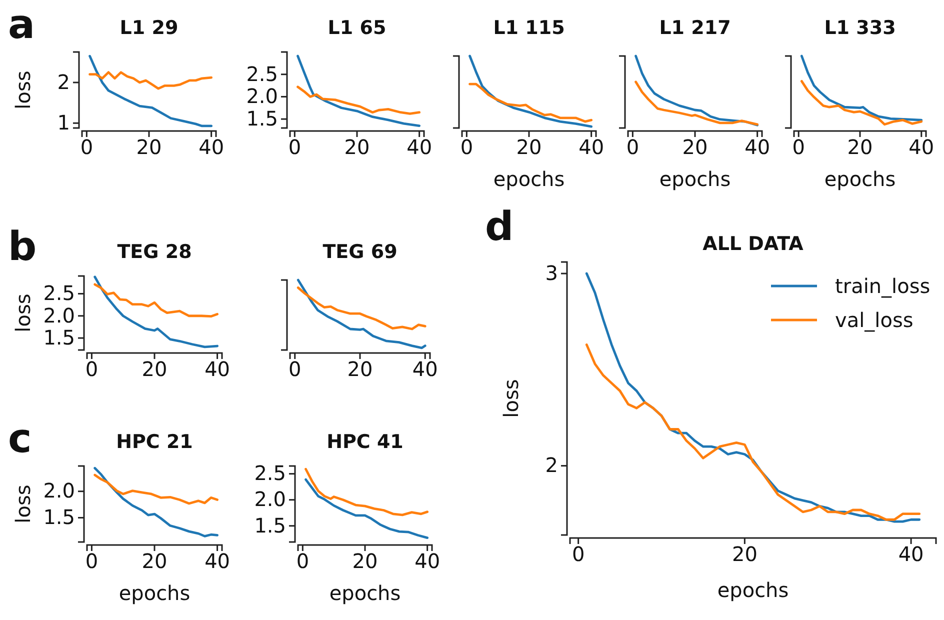  What do you see at coordinates (365, 442) in the screenshot?
I see `chart-title: HPC 41` at bounding box center [365, 442].